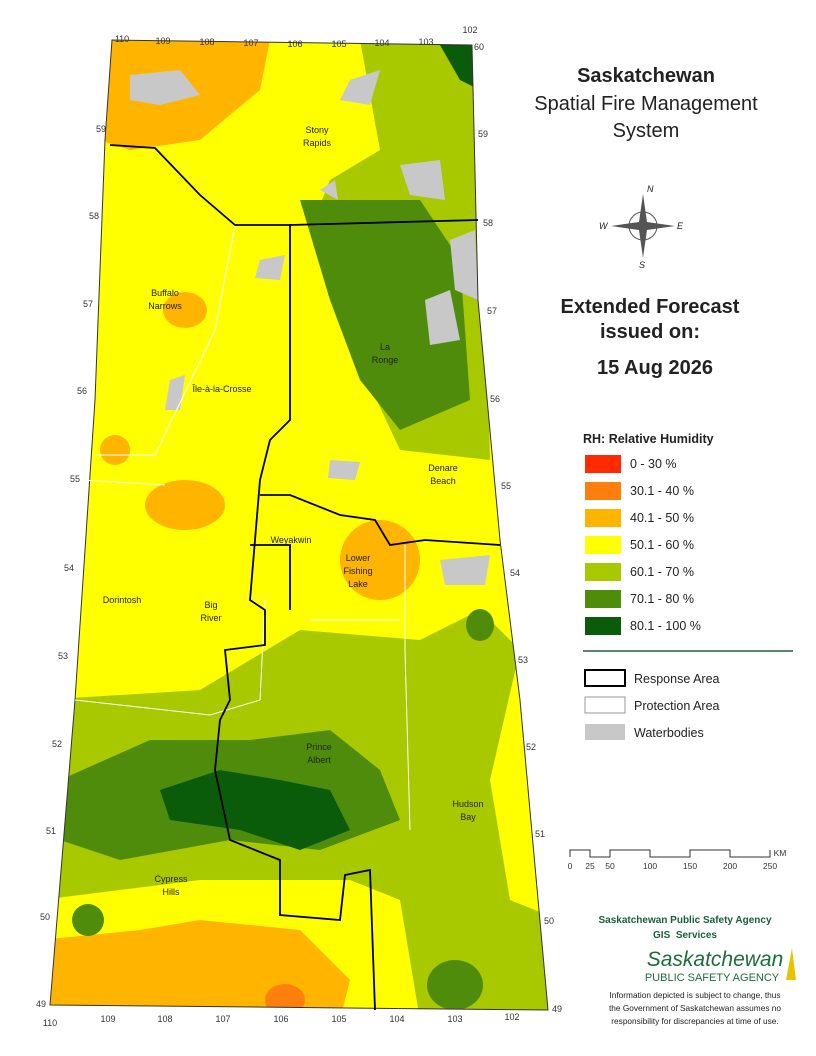 This screenshot has height=1056, width=816. Describe the element at coordinates (653, 464) in the screenshot. I see `legend-label: 0 - 30 %` at that location.